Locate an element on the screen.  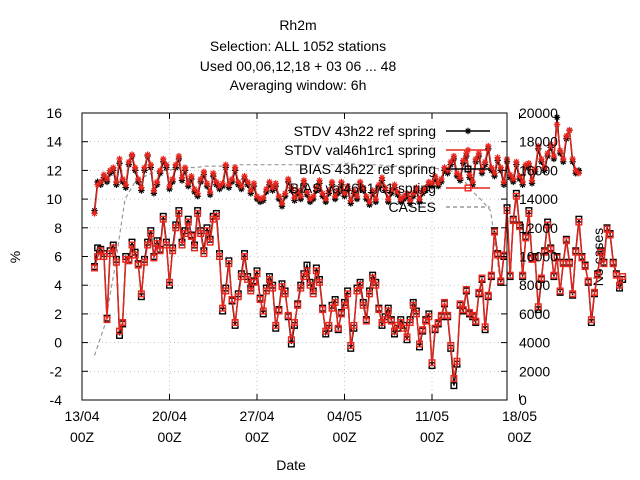
legend-label: BIAS 43h22 ref spring is located at coordinates (367, 169).